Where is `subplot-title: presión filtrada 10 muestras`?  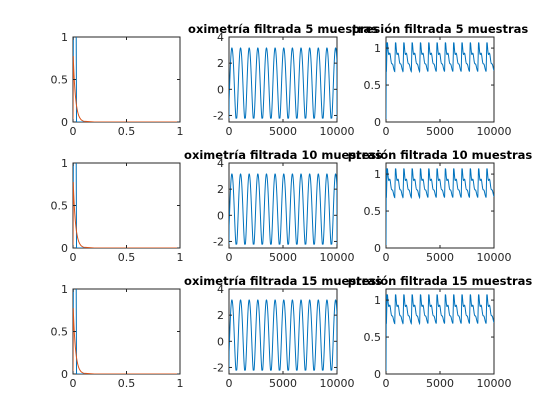
subplot-title: presión filtrada 10 muestras is located at coordinates (440, 155).